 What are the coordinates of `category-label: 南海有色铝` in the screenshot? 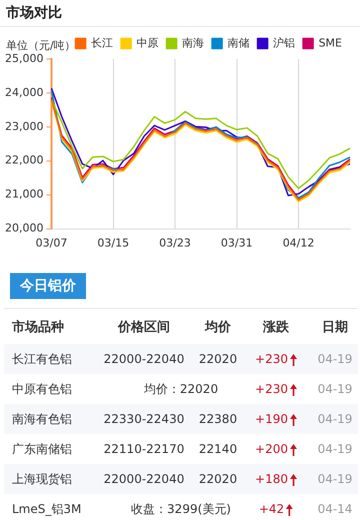 It's located at (42, 419).